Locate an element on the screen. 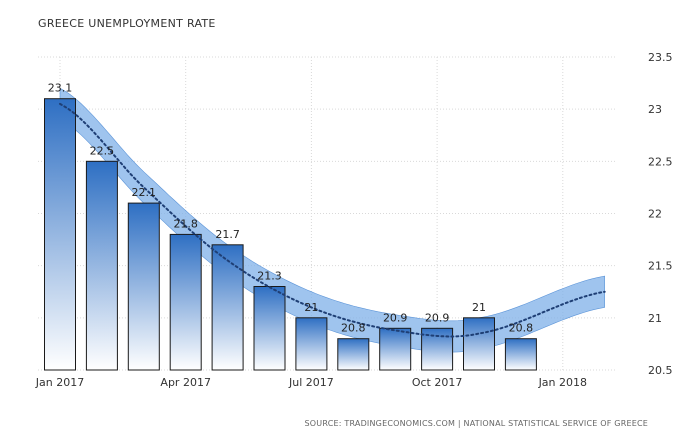 The width and height of the screenshot is (700, 440). y-tick-label: 22.5 is located at coordinates (660, 161).